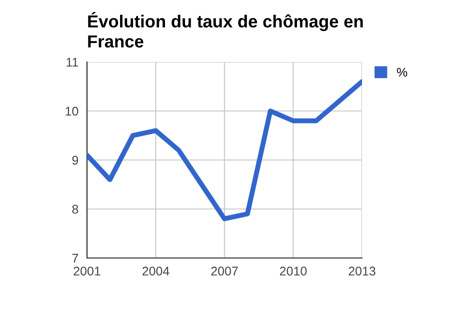 This screenshot has height=320, width=450. I want to click on x-tick-label: 2007, so click(224, 271).